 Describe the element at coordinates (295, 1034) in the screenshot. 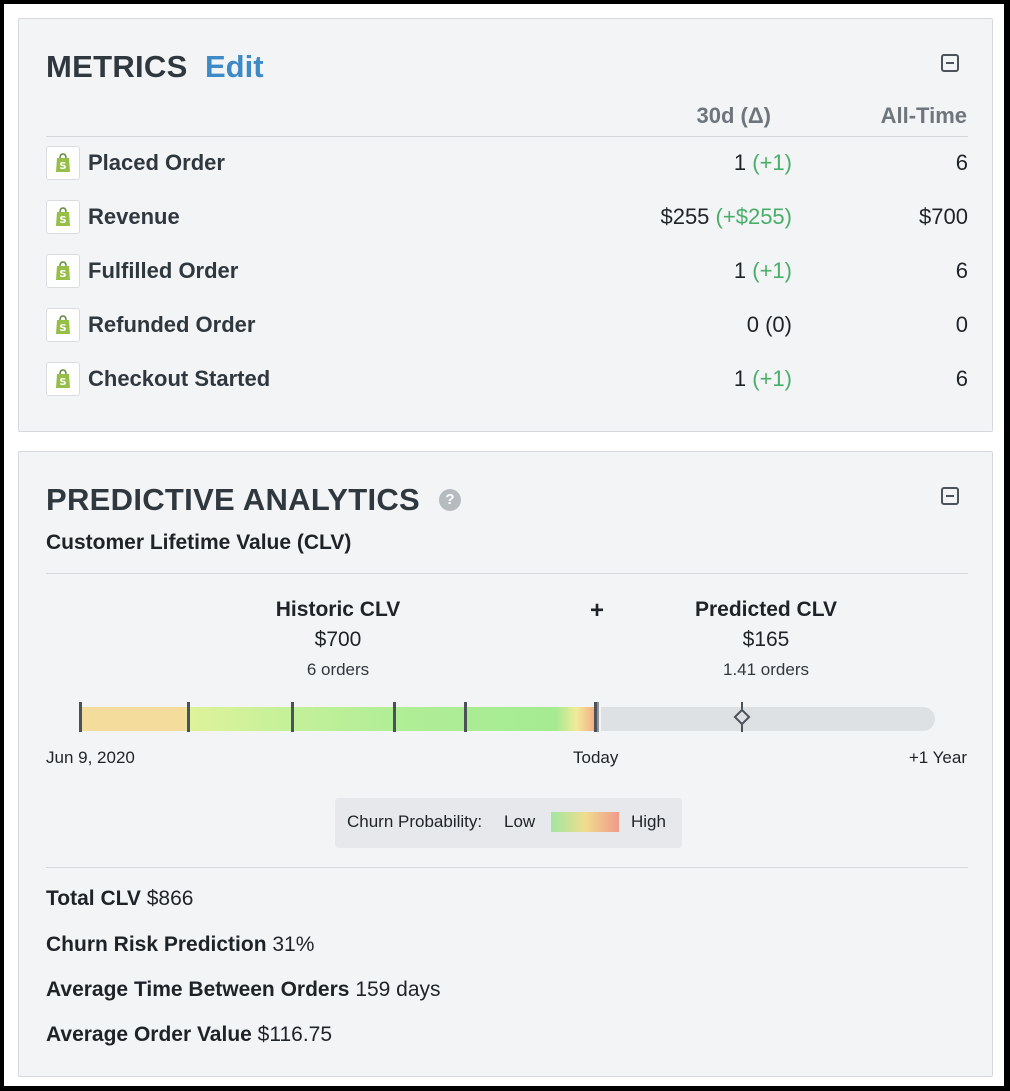

I see `stat-value: $116.75` at that location.